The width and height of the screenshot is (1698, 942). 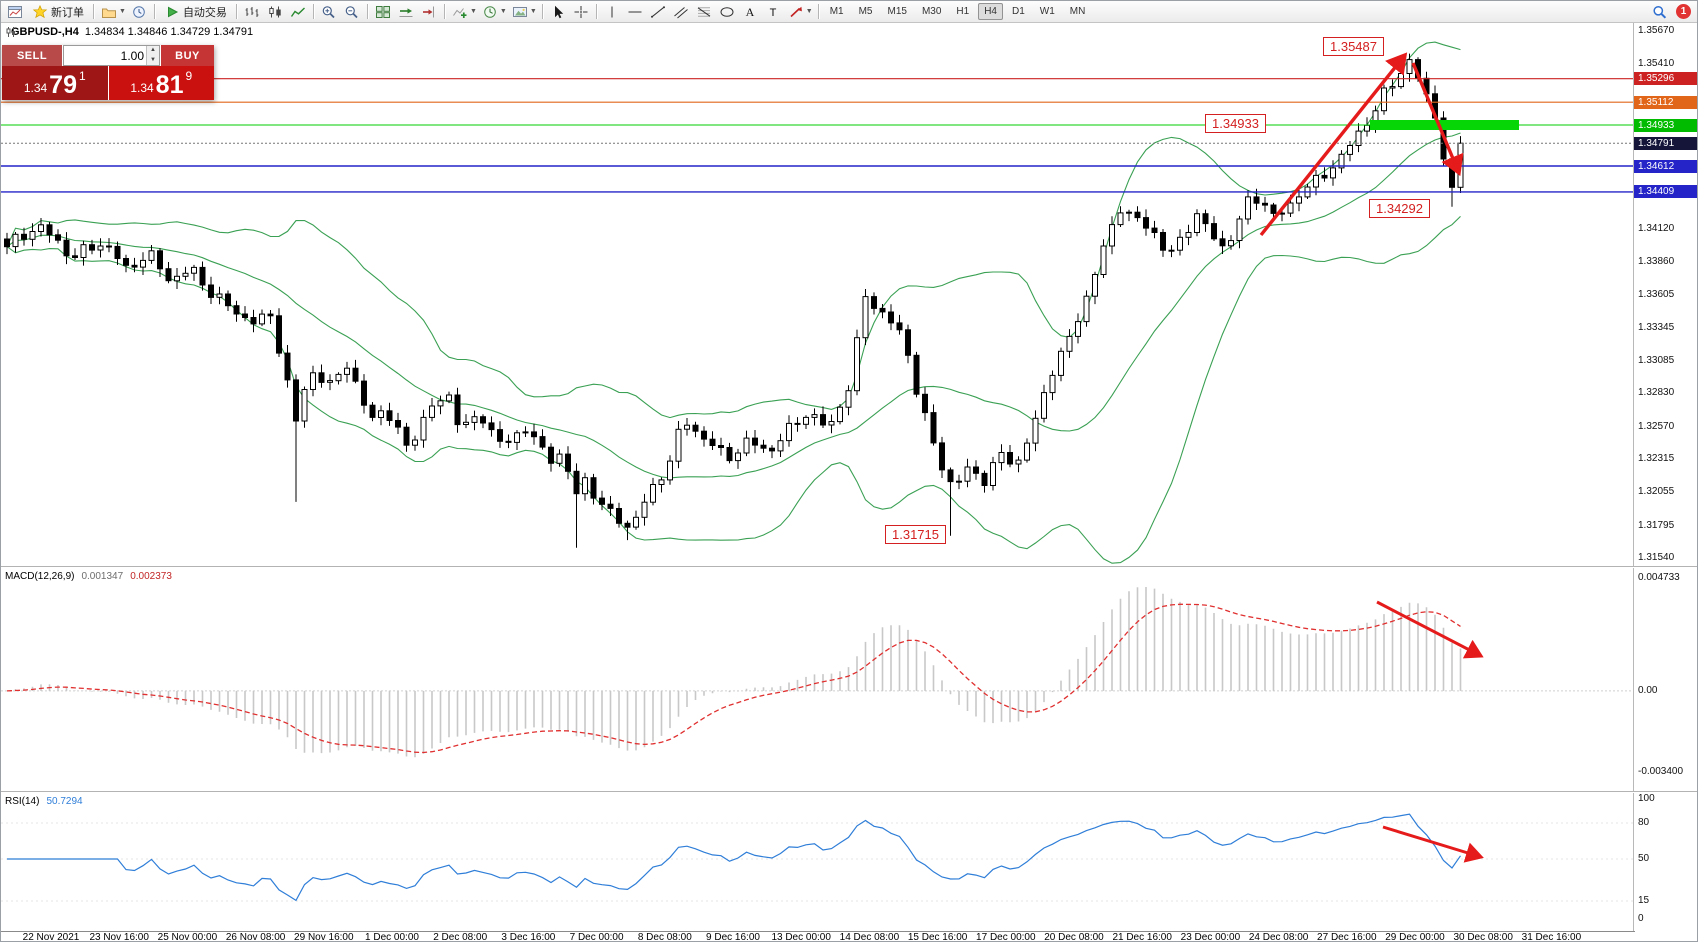 What do you see at coordinates (32, 55) in the screenshot?
I see `sell-button: SELL` at bounding box center [32, 55].